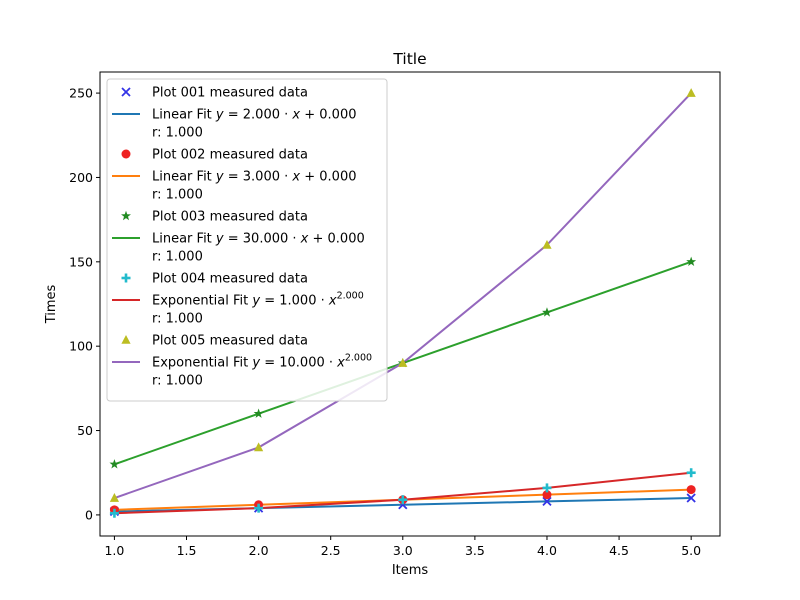 Image resolution: width=800 pixels, height=600 pixels. I want to click on legend-label-r-5: r: 1.000, so click(177, 381).